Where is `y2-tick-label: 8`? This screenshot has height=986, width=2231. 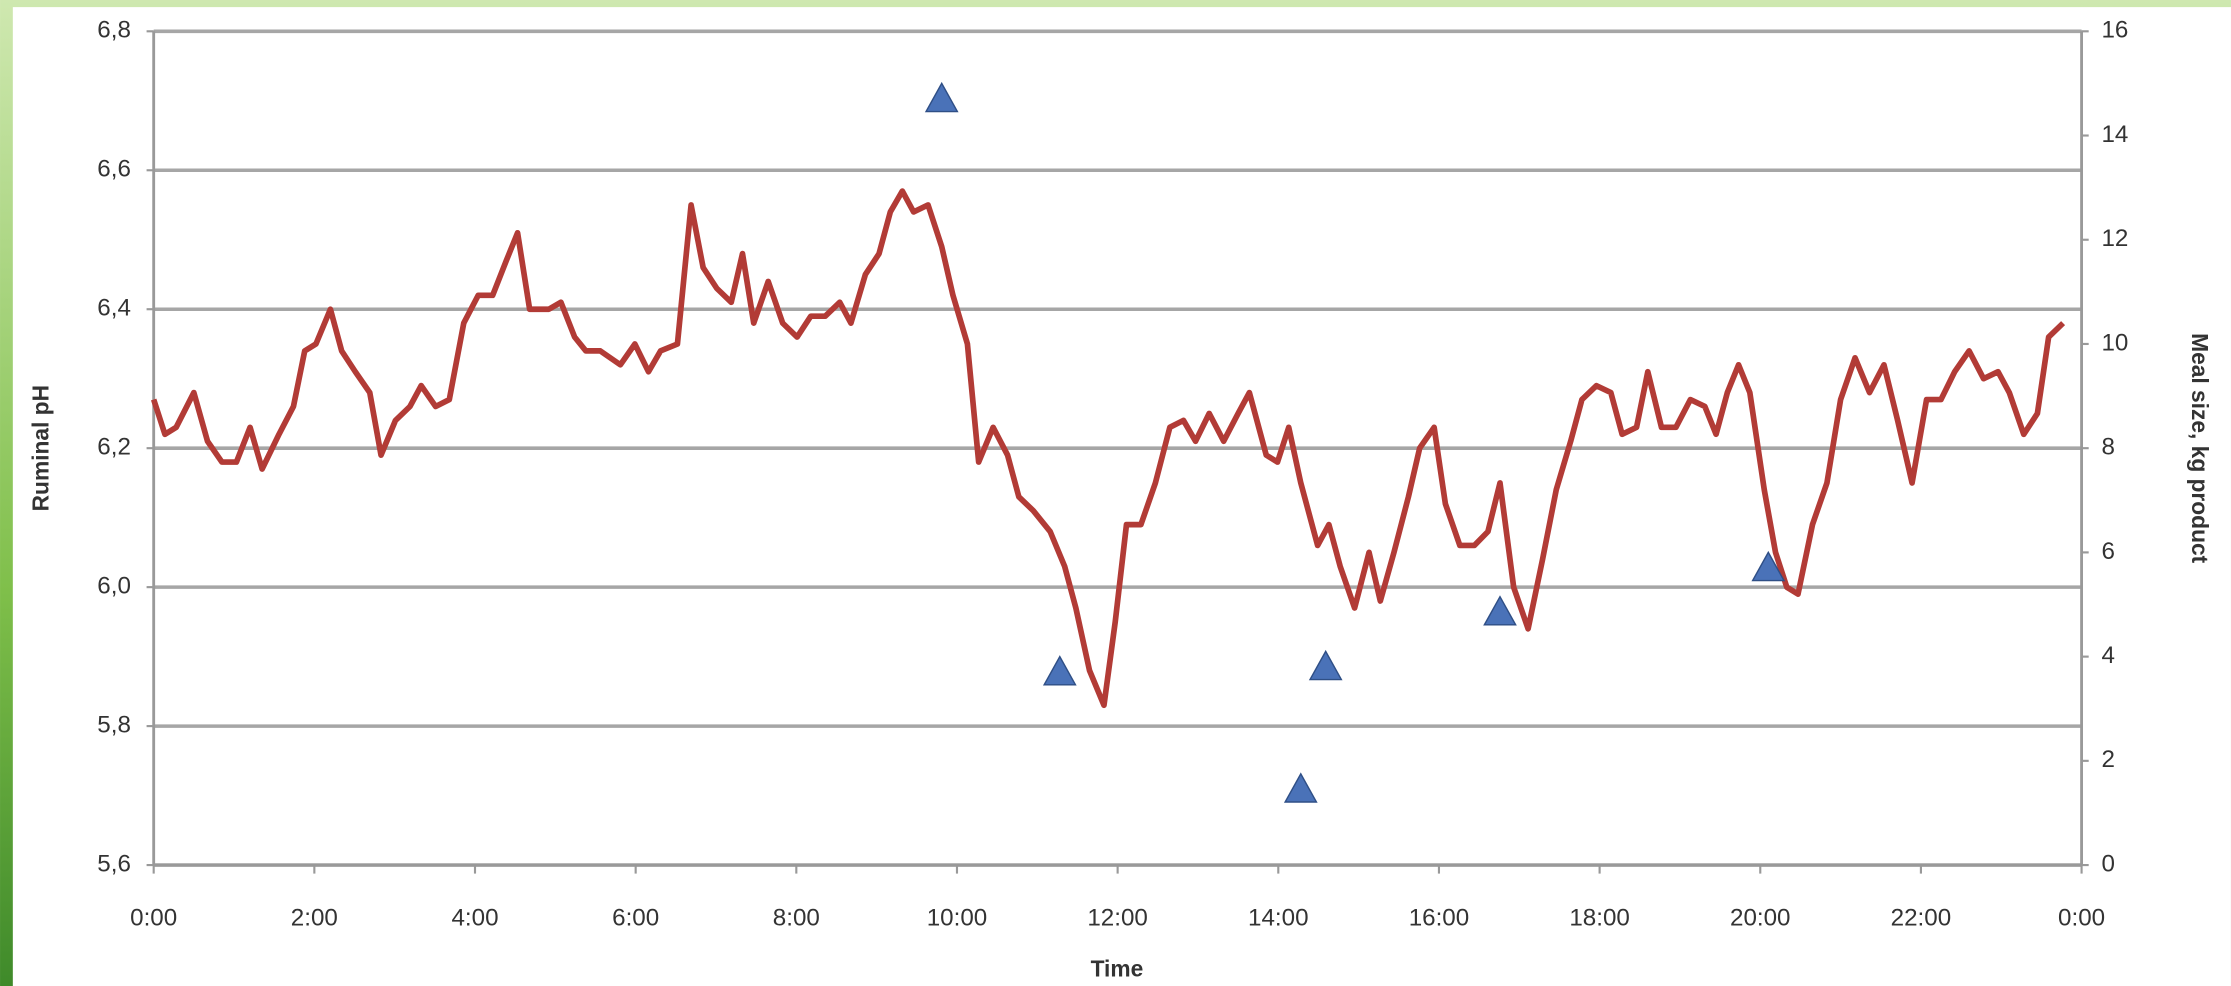 y2-tick-label: 8 is located at coordinates (2108, 447).